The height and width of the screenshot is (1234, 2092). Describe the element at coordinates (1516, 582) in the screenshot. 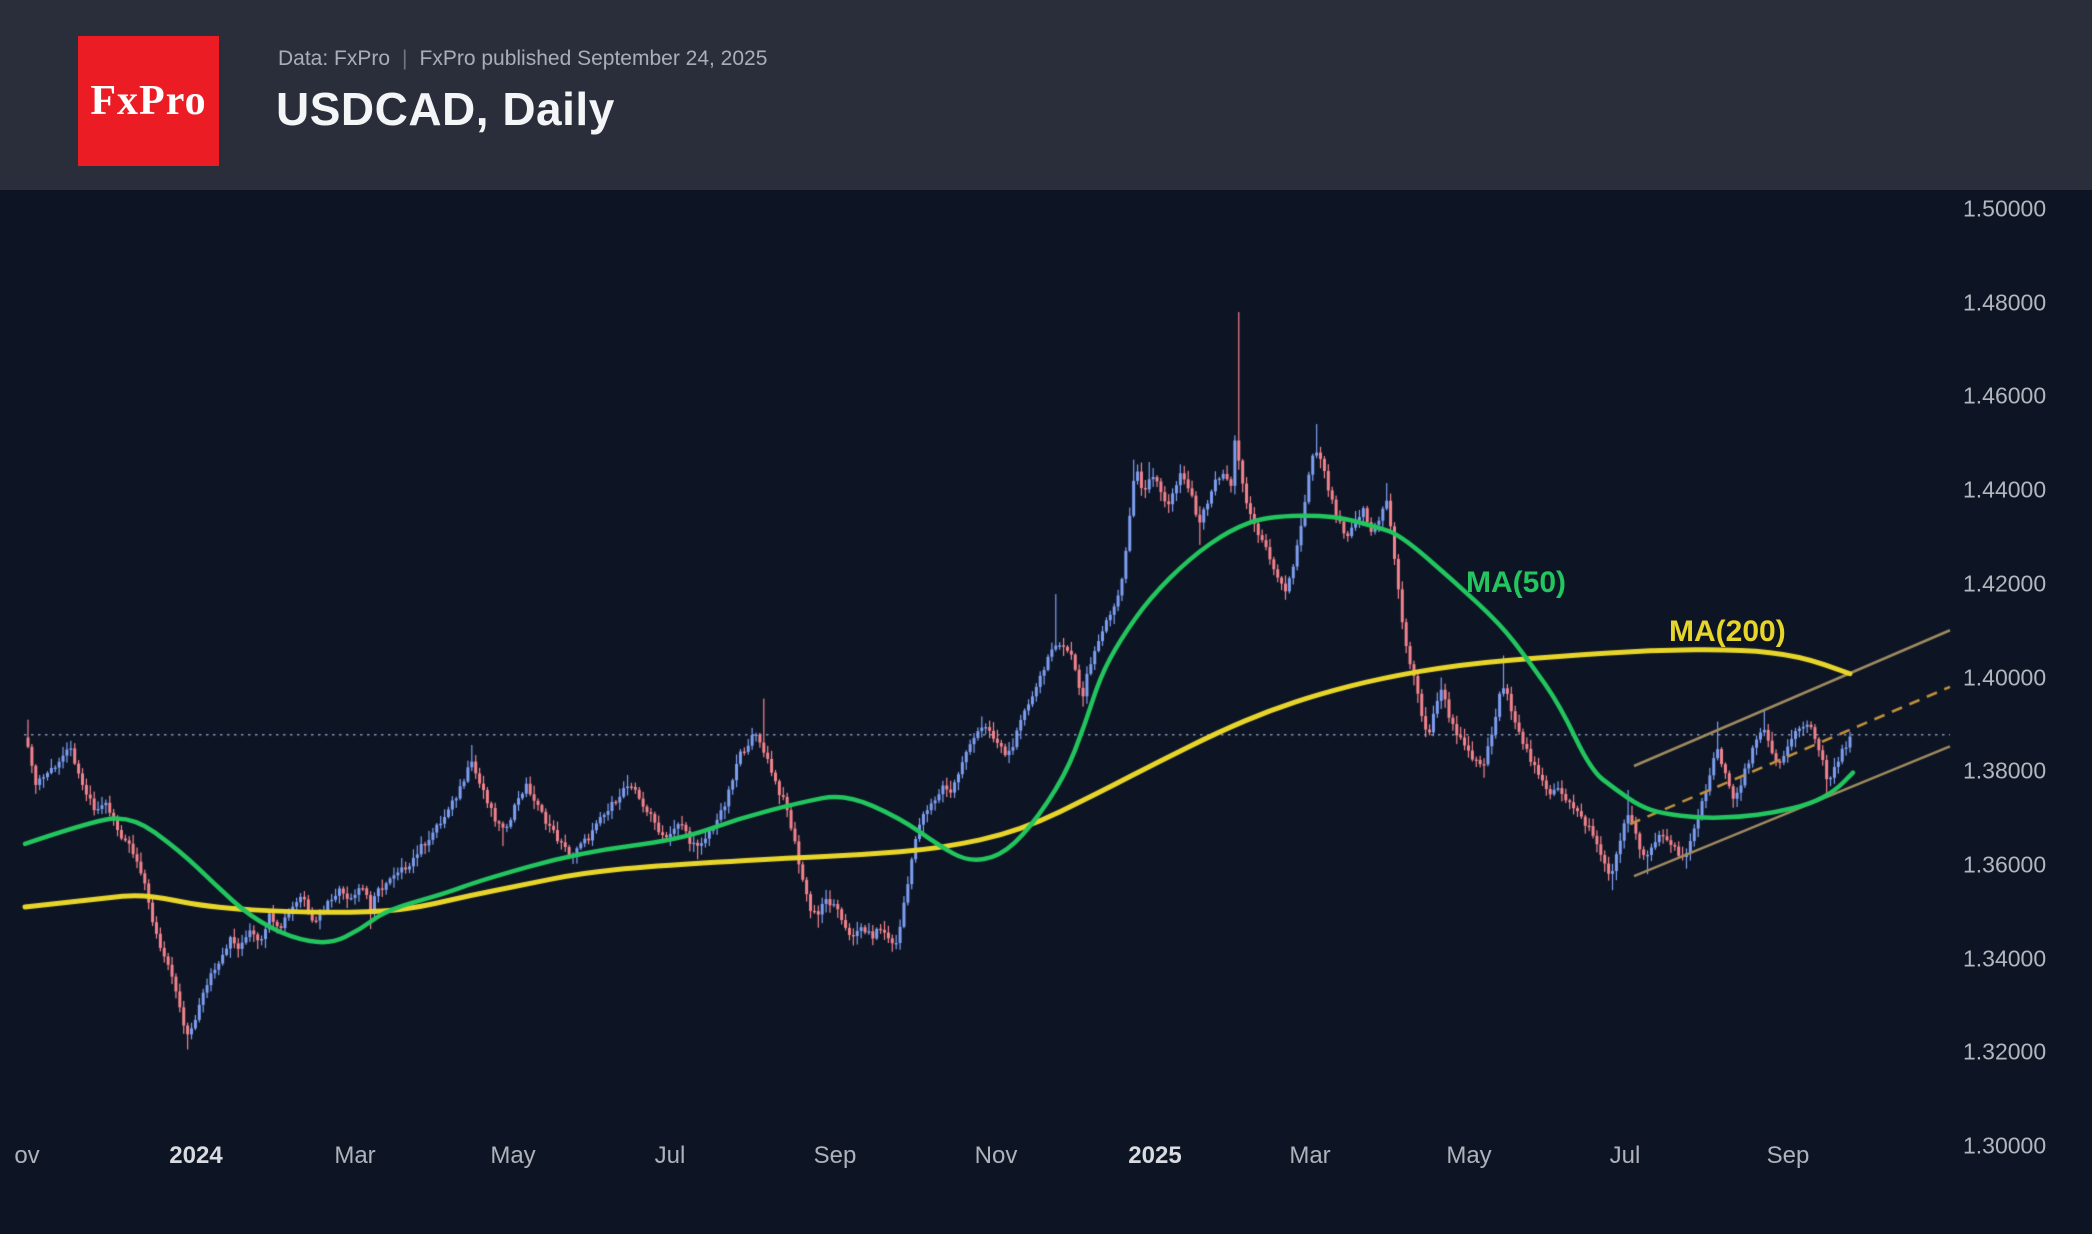

I see `ma50-label: MA(50)` at that location.